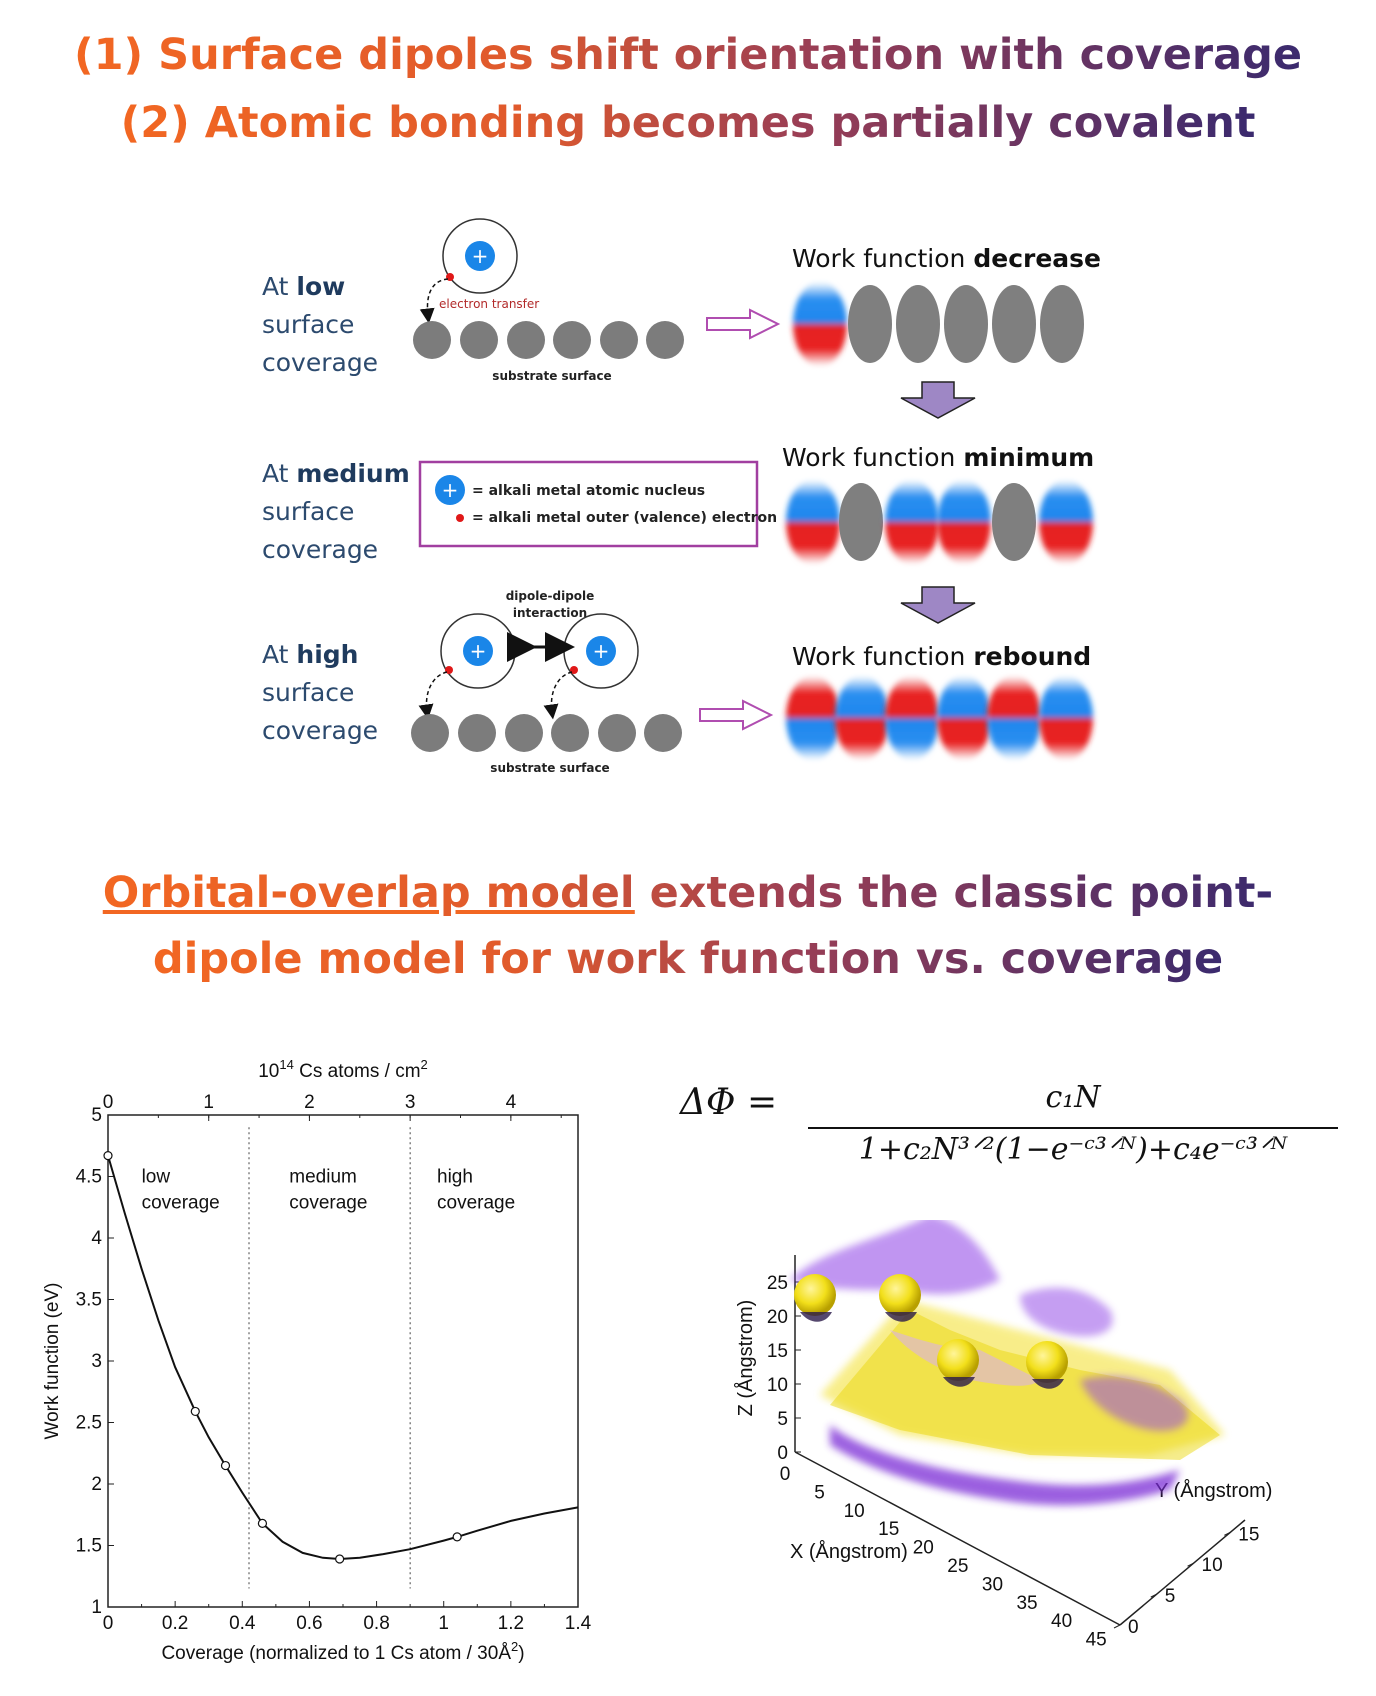 This screenshot has height=1696, width=1376. Describe the element at coordinates (309, 1102) in the screenshot. I see `top-tick-label: 2` at that location.